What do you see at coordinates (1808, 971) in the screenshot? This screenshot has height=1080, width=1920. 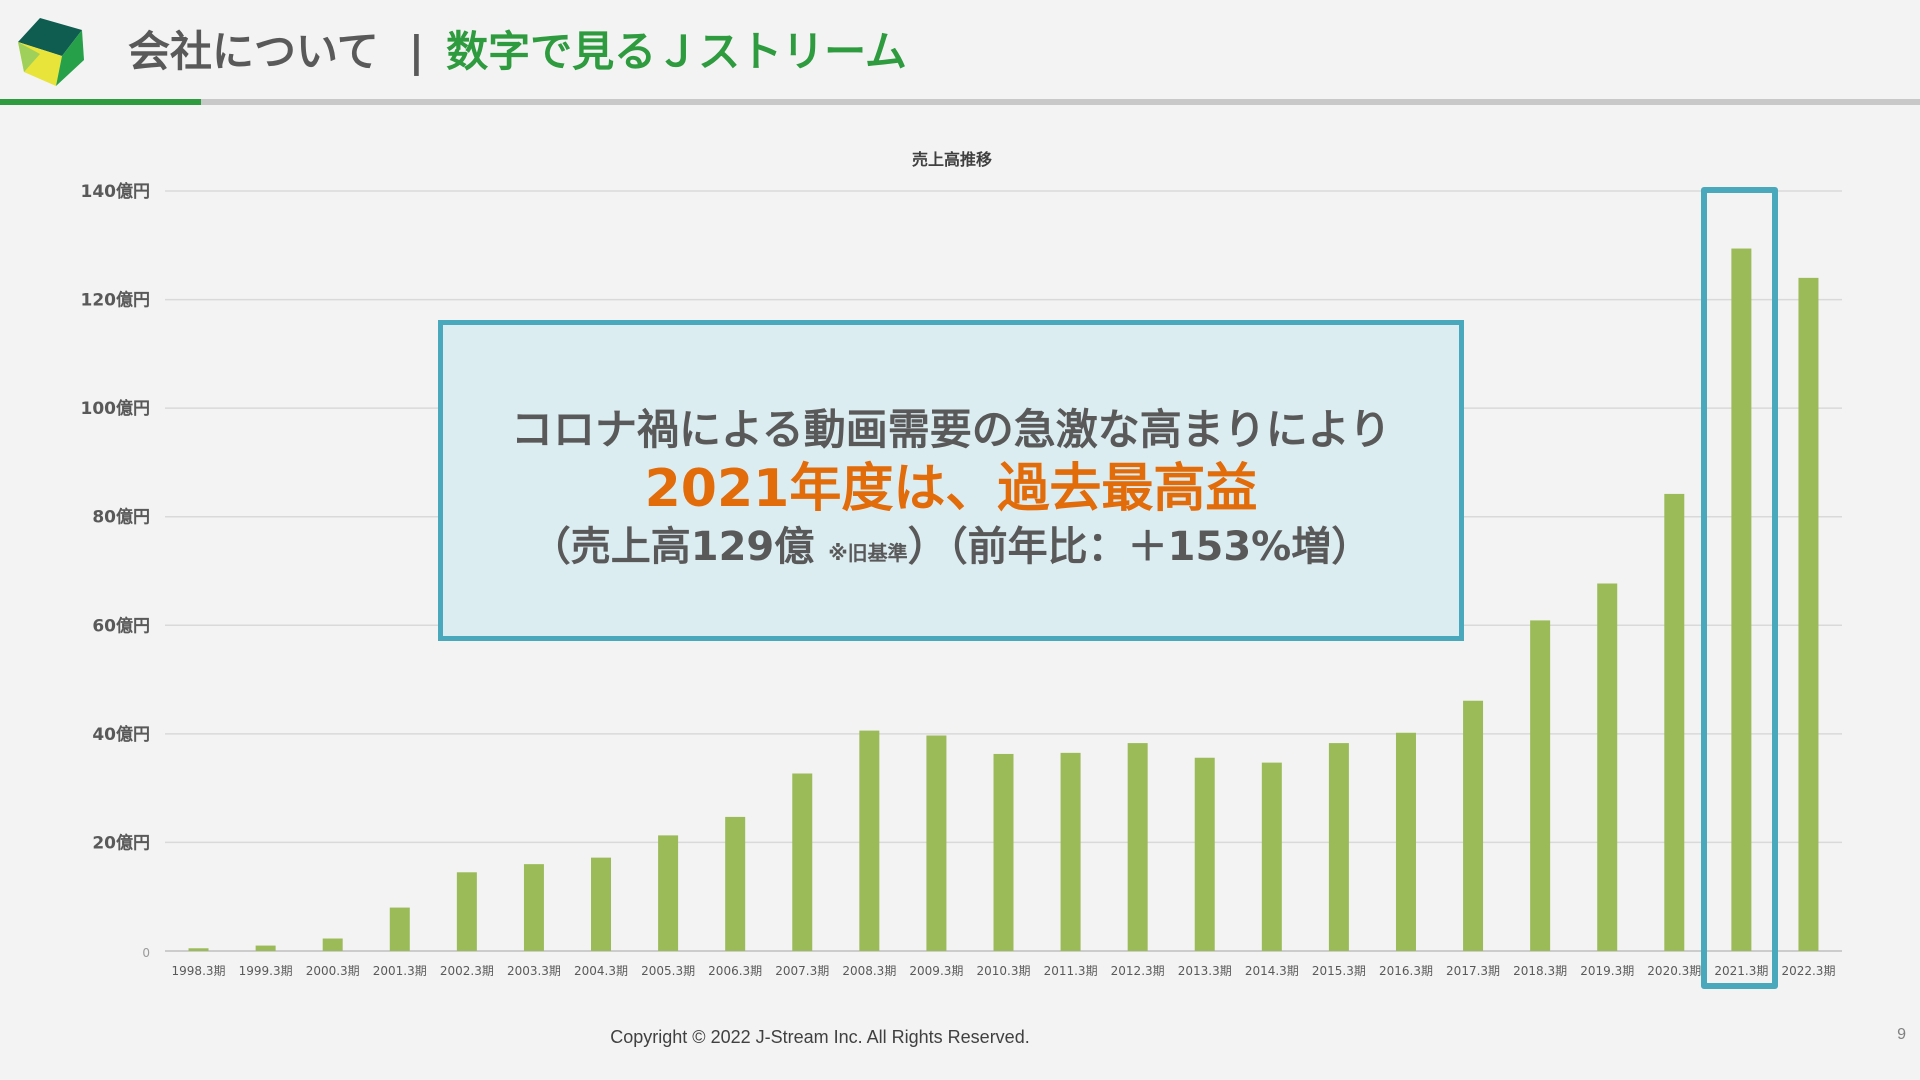 I see `x-tick-label: 2022.3期` at bounding box center [1808, 971].